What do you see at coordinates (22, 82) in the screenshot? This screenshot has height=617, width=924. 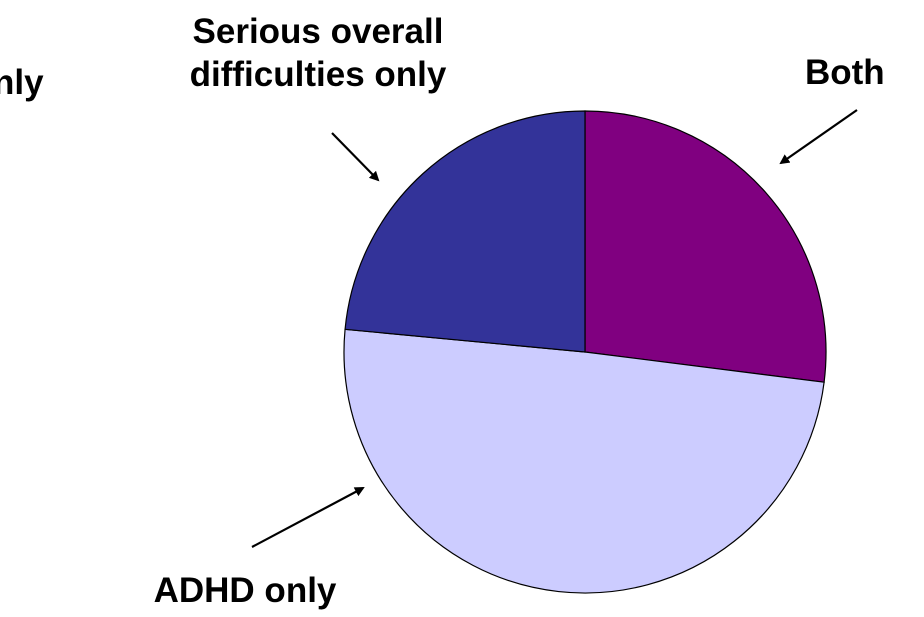 I see `cropped-label: nly` at bounding box center [22, 82].